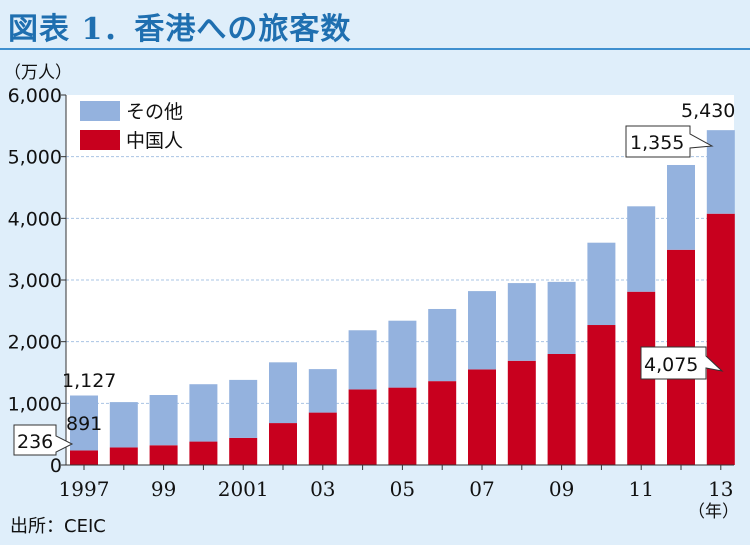 This screenshot has height=545, width=750. What do you see at coordinates (482, 330) in the screenshot?
I see `bar-other-2007` at bounding box center [482, 330].